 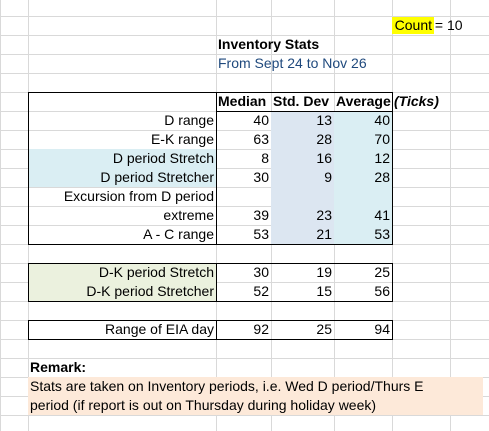 I want to click on cell-value: 21, so click(x=324, y=234).